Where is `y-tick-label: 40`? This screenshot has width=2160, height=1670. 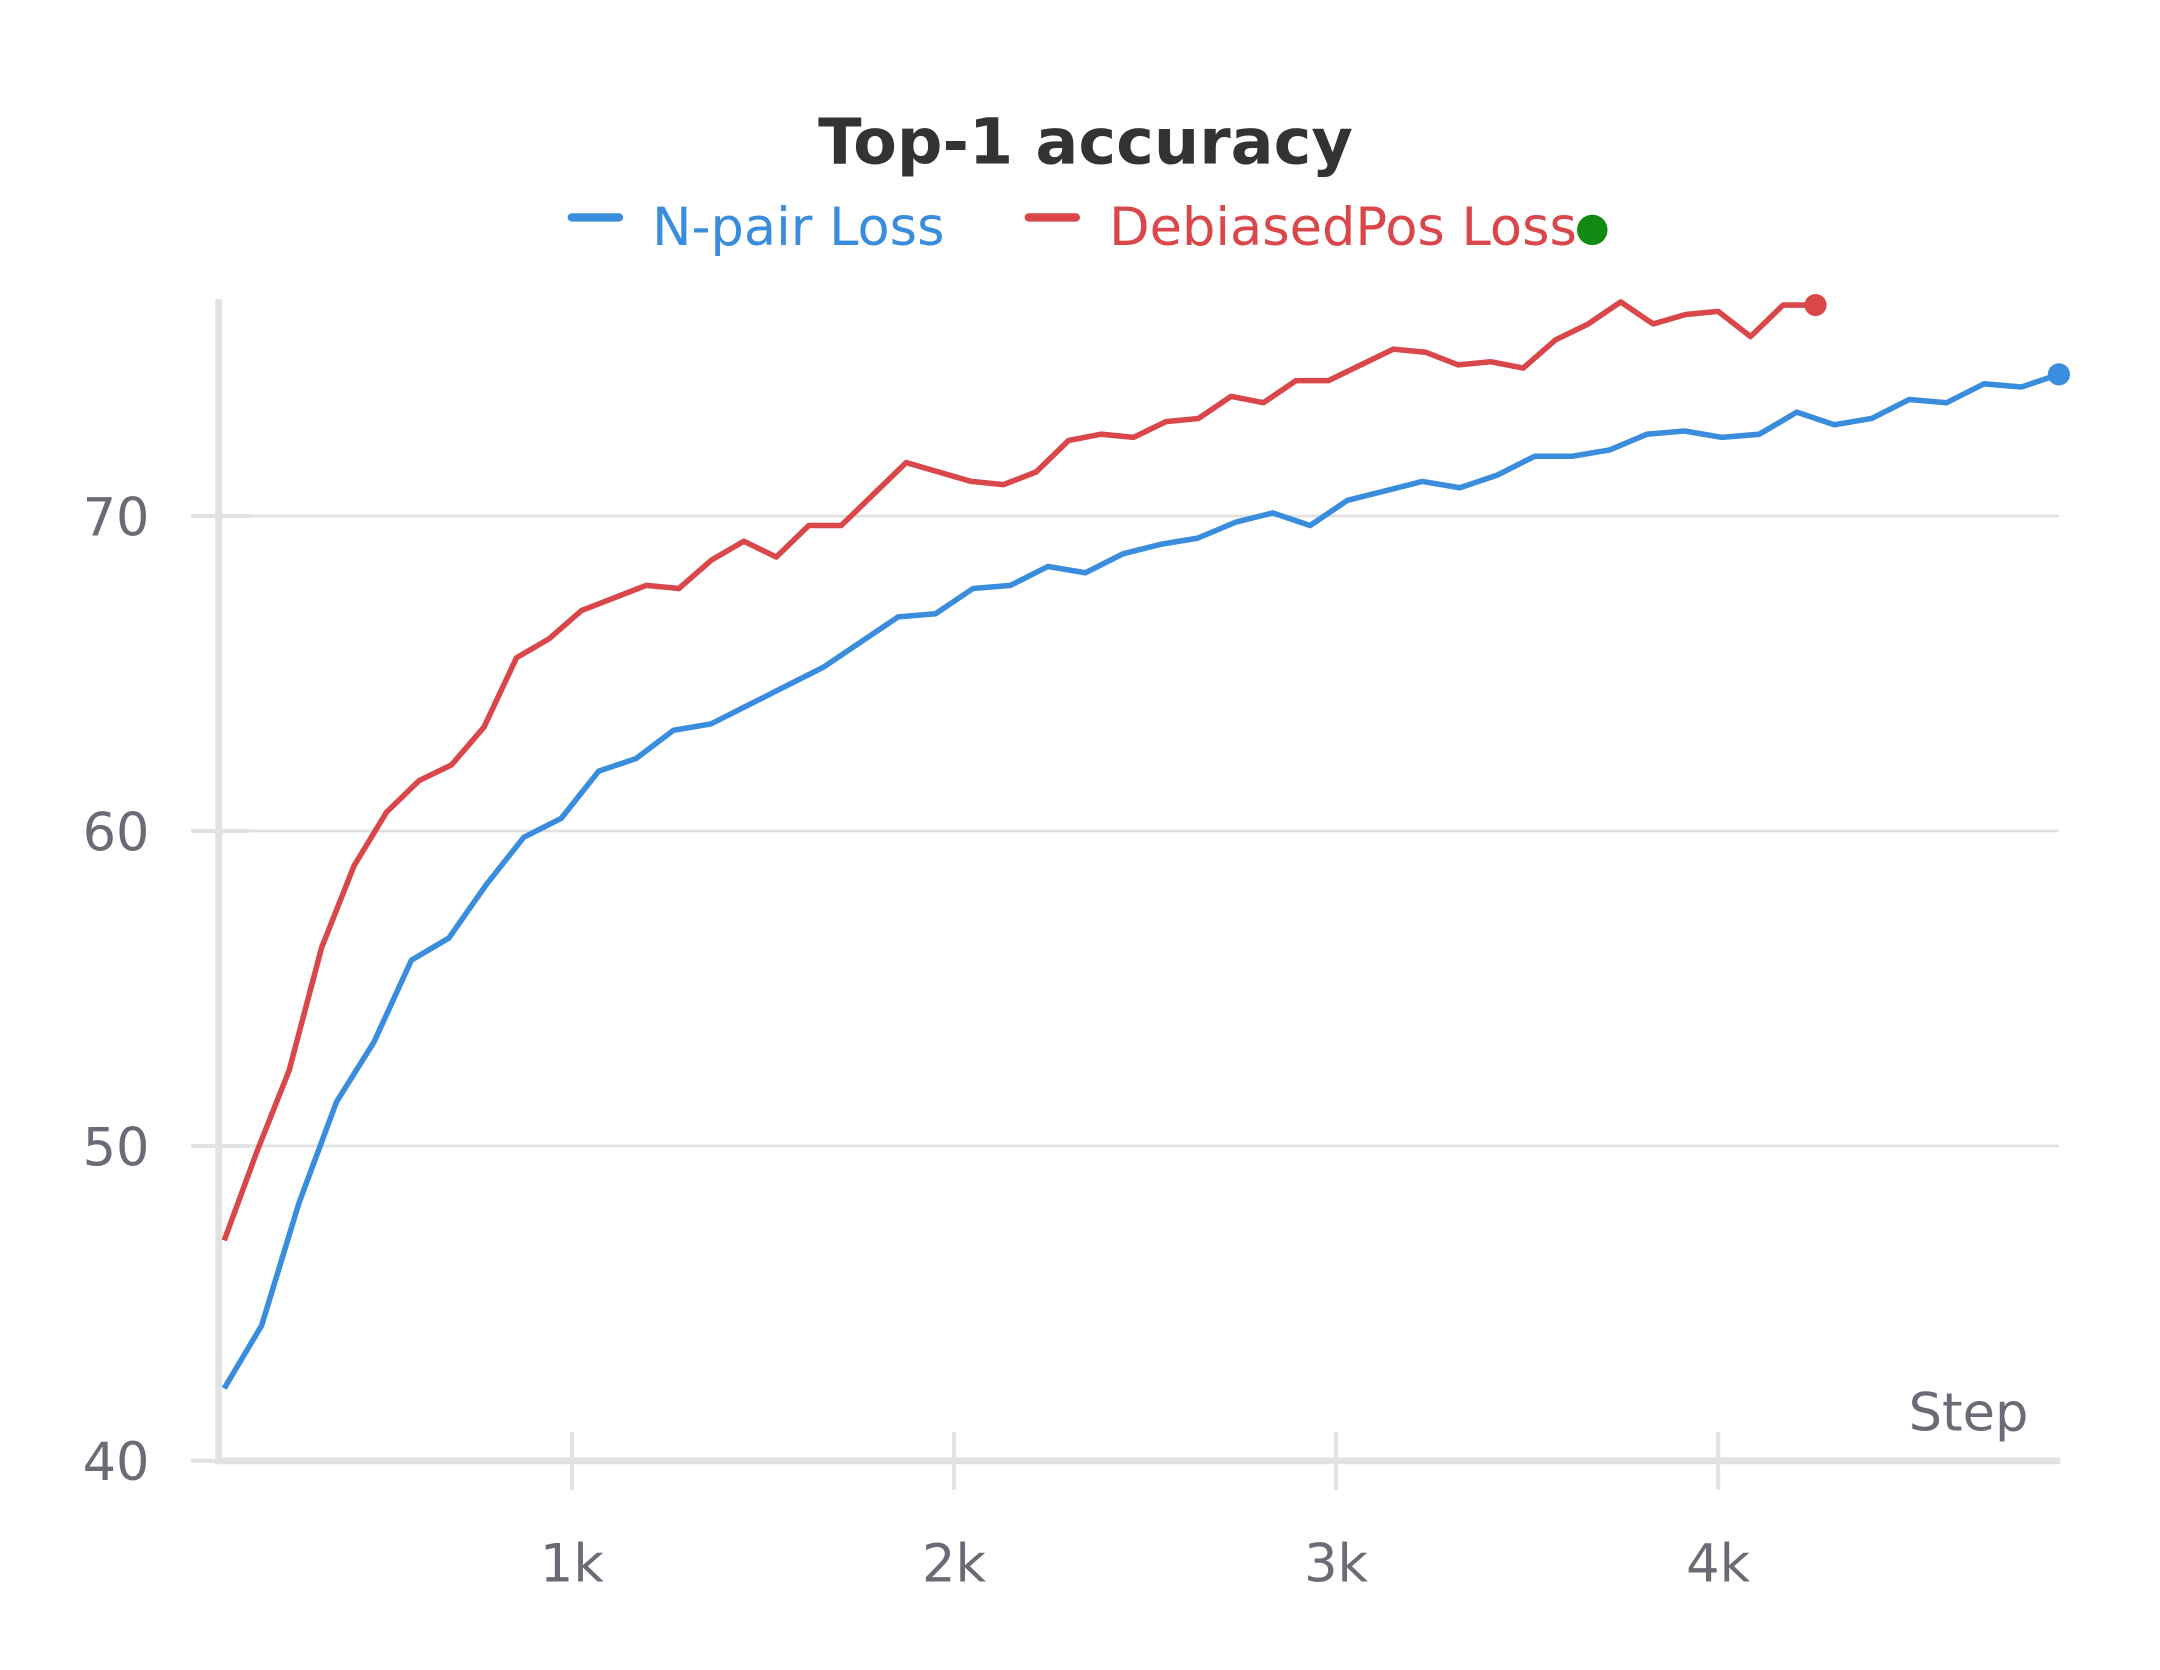
y-tick-label: 40 is located at coordinates (116, 1462).